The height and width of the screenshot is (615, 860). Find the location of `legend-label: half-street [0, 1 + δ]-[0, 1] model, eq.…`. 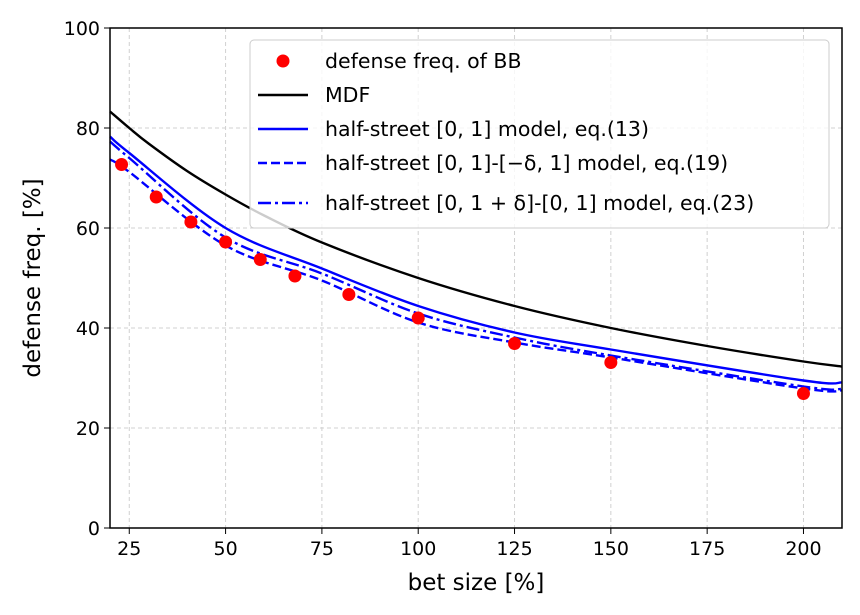

legend-label: half-street [0, 1 + δ]-[0, 1] model, eq.… is located at coordinates (539, 203).